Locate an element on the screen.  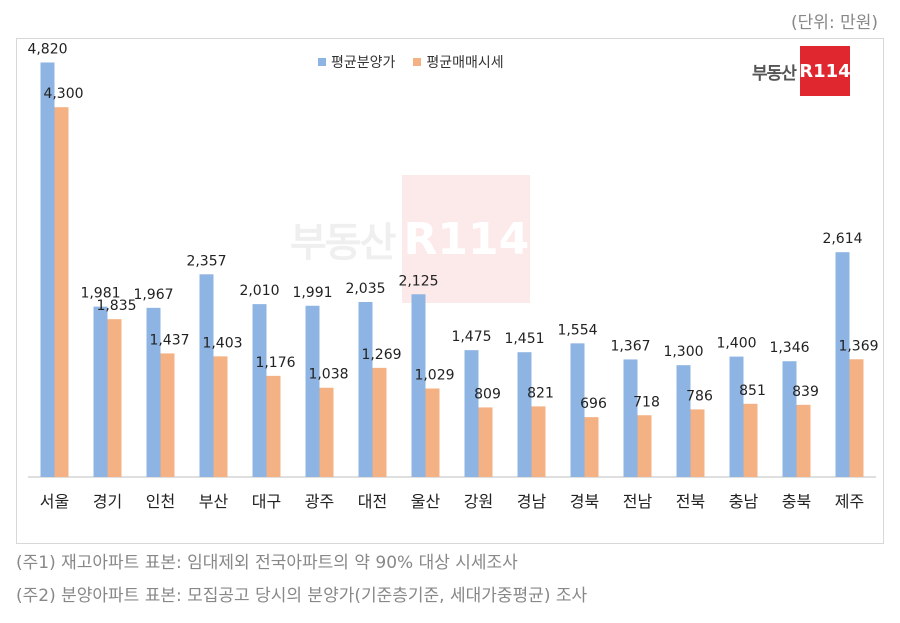
data-label-series2: 786 is located at coordinates (699, 396).